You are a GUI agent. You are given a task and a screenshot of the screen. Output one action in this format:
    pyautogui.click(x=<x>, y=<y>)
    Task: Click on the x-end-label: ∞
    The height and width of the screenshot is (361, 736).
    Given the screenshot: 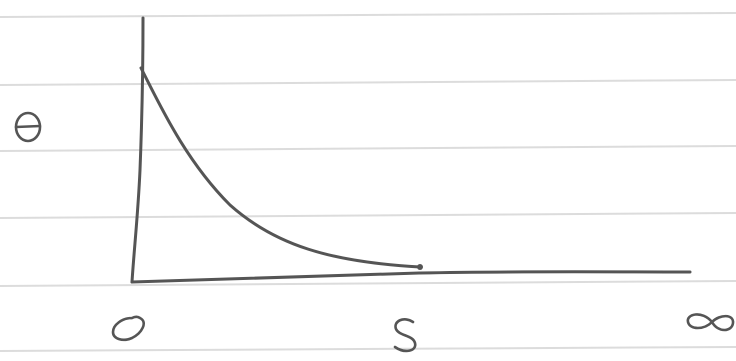 What is the action you would take?
    pyautogui.click(x=710, y=322)
    